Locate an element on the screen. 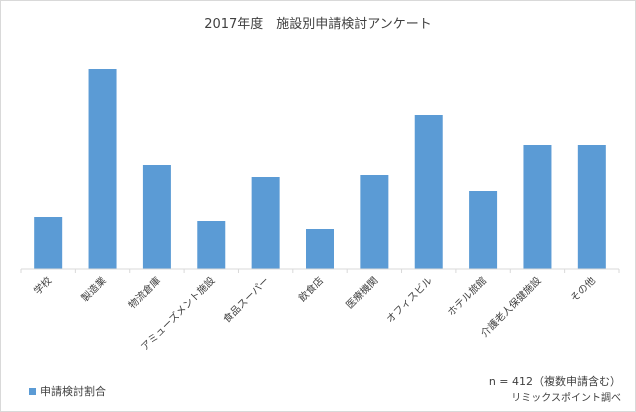 This screenshot has width=636, height=412. x-tick-label: その他 is located at coordinates (583, 289).